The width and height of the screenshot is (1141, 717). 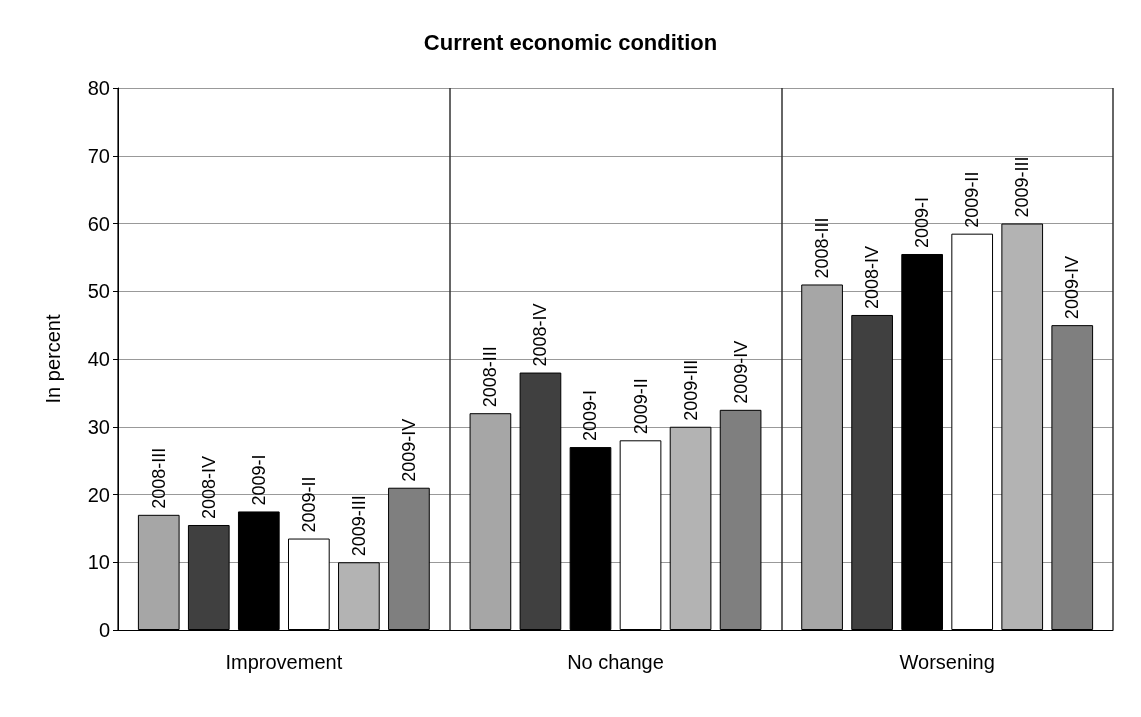 What do you see at coordinates (98, 562) in the screenshot?
I see `y-tick-label: 10` at bounding box center [98, 562].